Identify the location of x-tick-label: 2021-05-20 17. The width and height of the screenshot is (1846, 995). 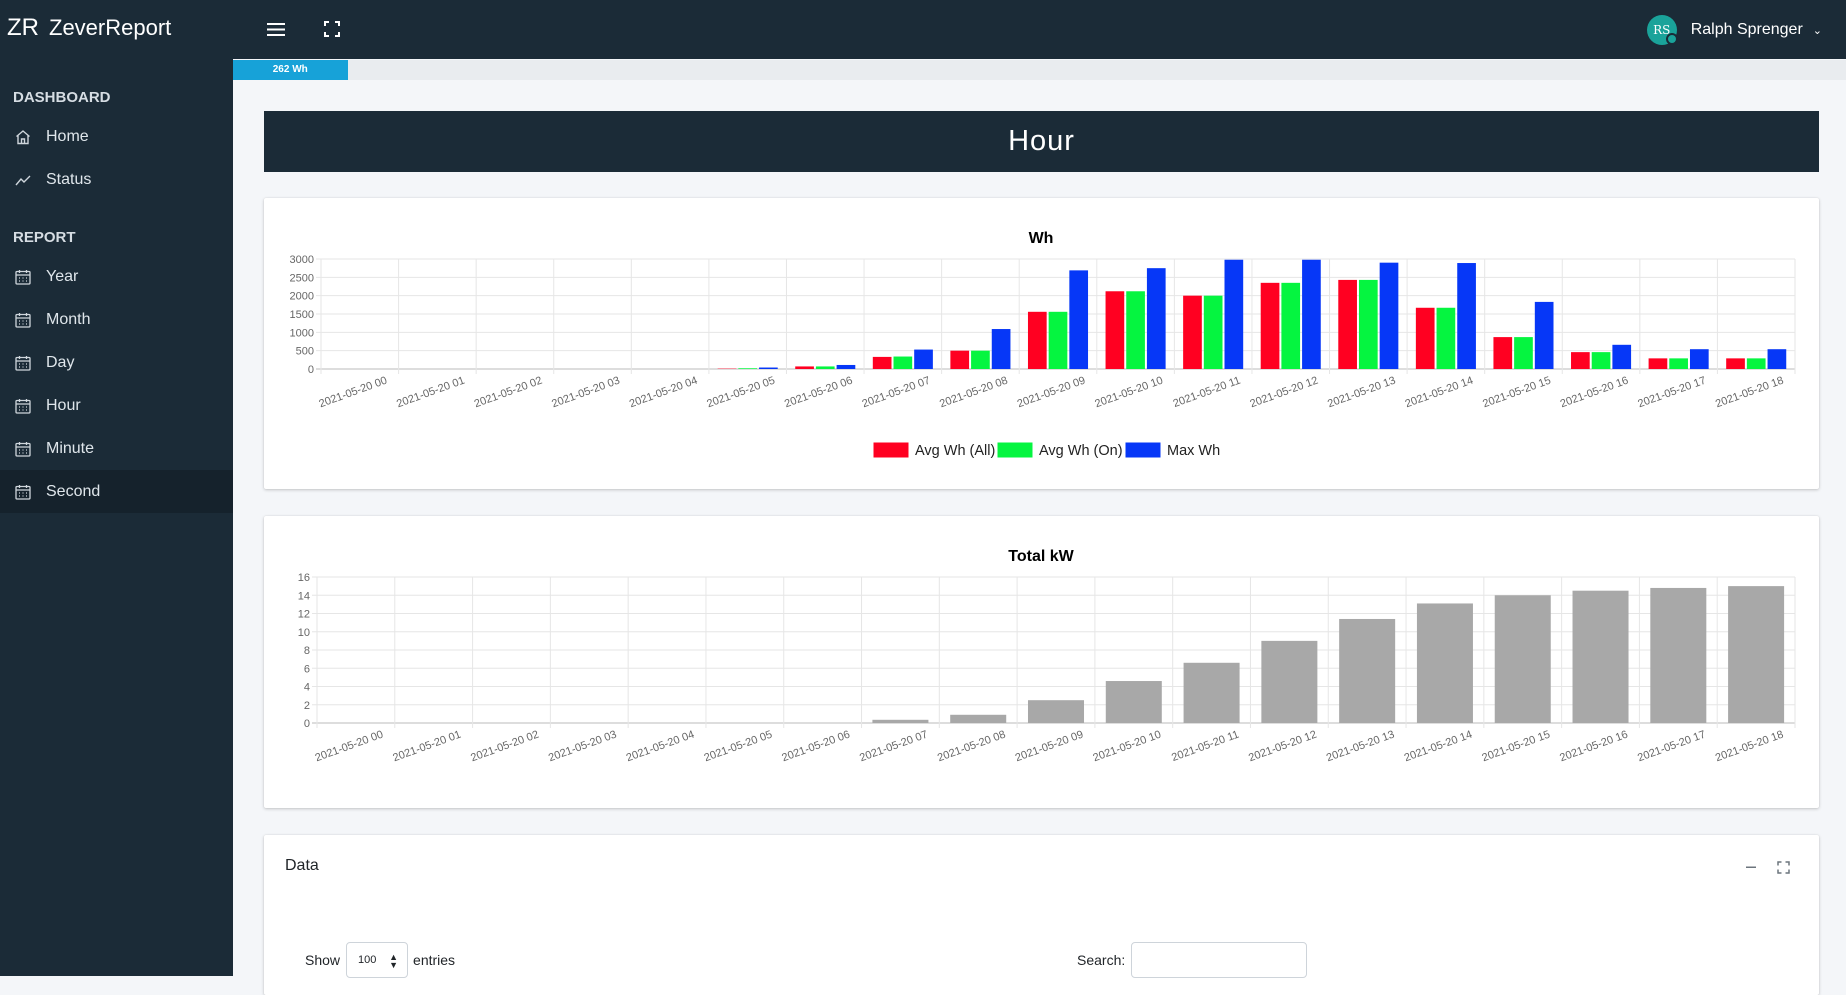
(1671, 393).